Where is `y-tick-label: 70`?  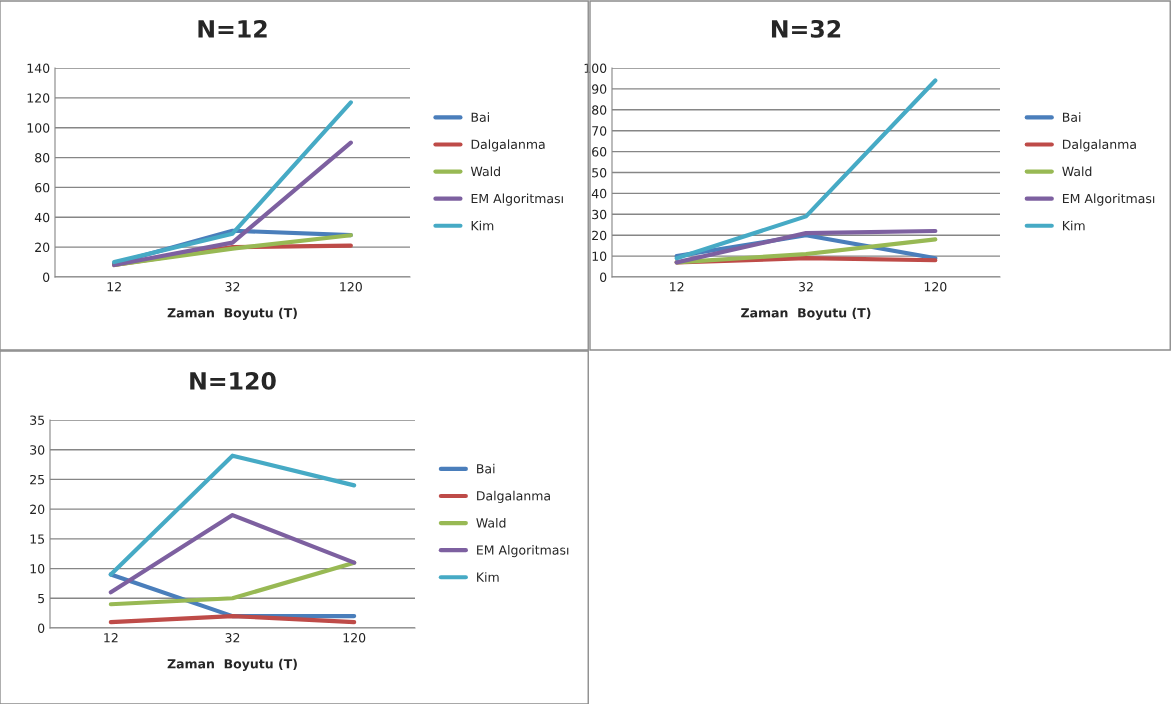 y-tick-label: 70 is located at coordinates (599, 131).